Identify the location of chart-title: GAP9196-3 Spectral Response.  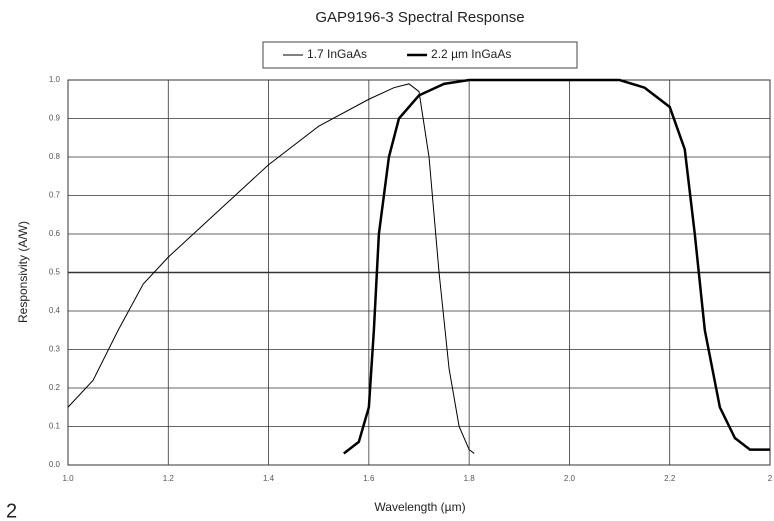
(419, 17).